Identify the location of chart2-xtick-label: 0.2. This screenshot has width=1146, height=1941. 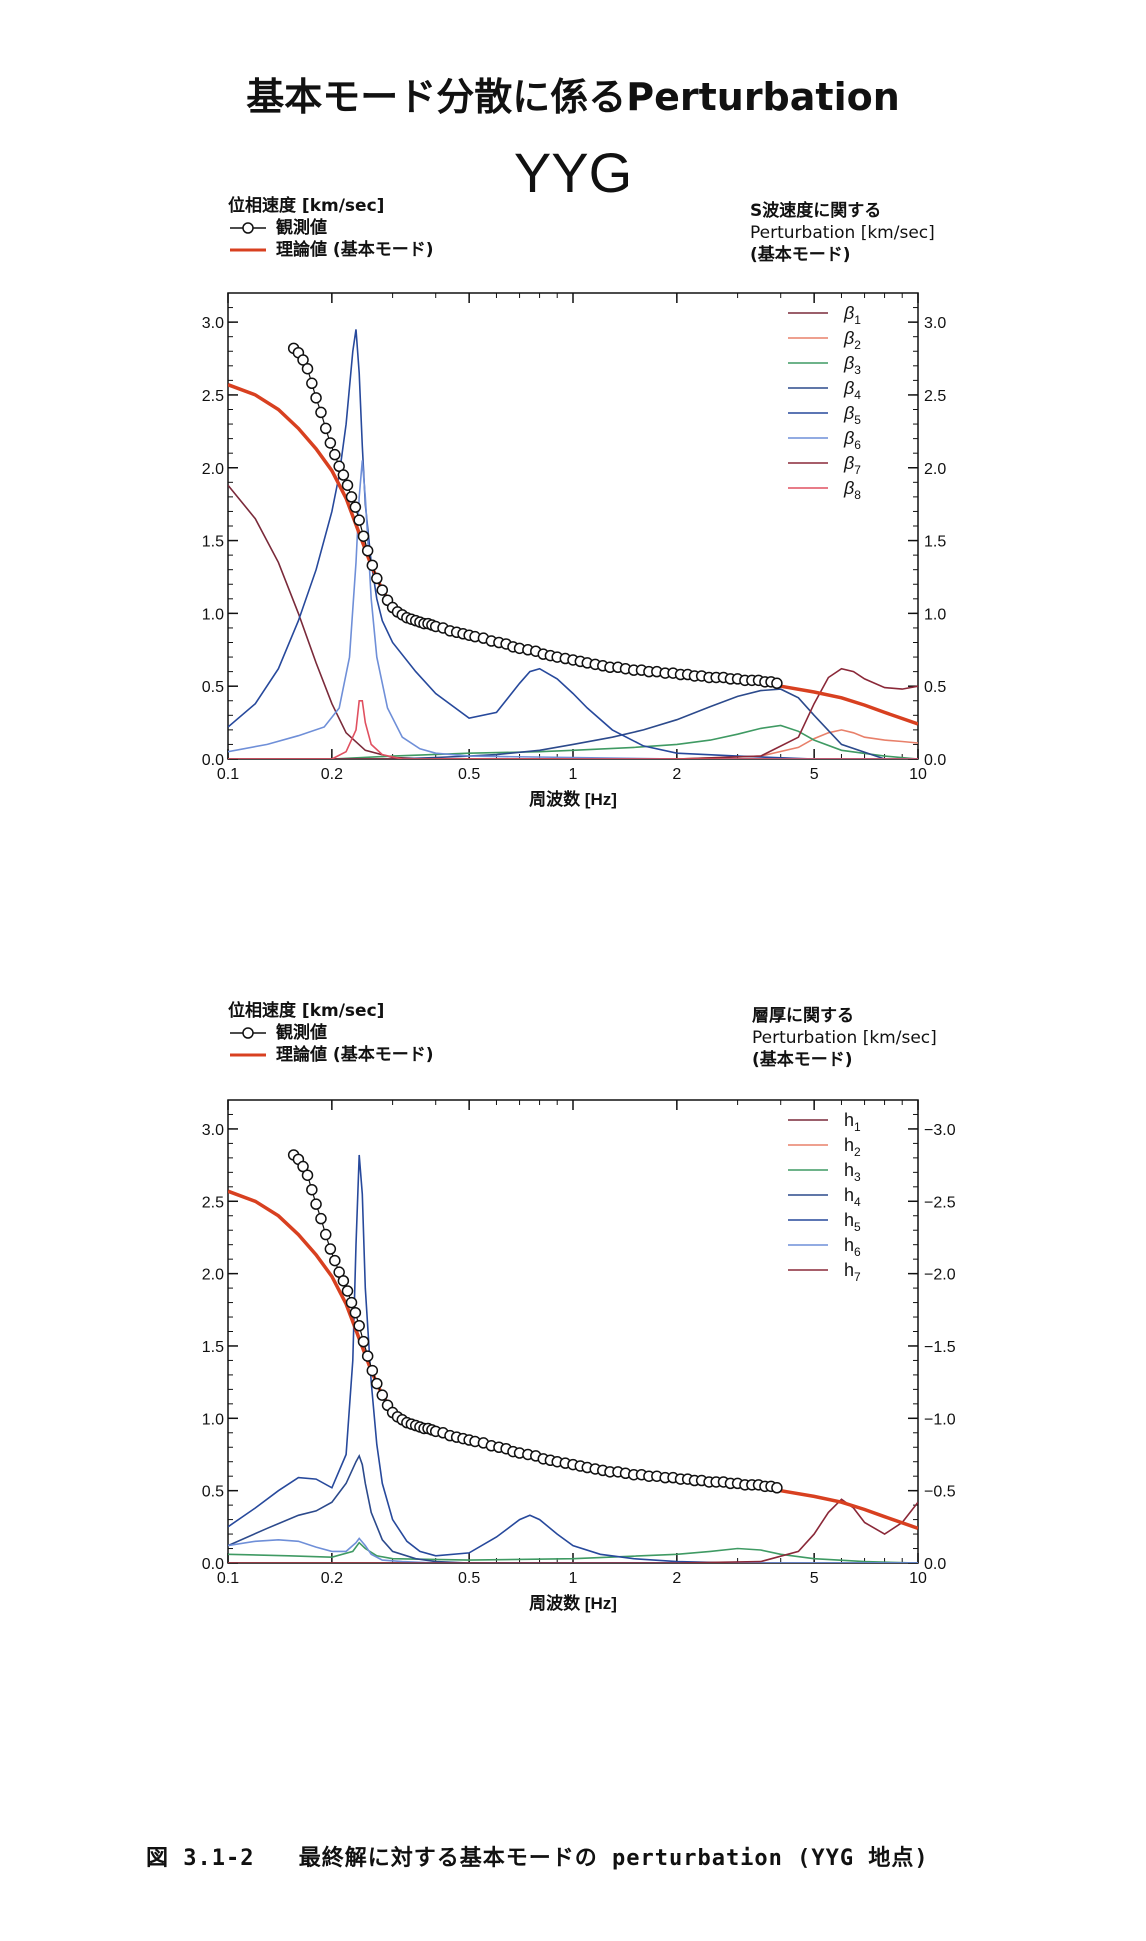
(332, 1578).